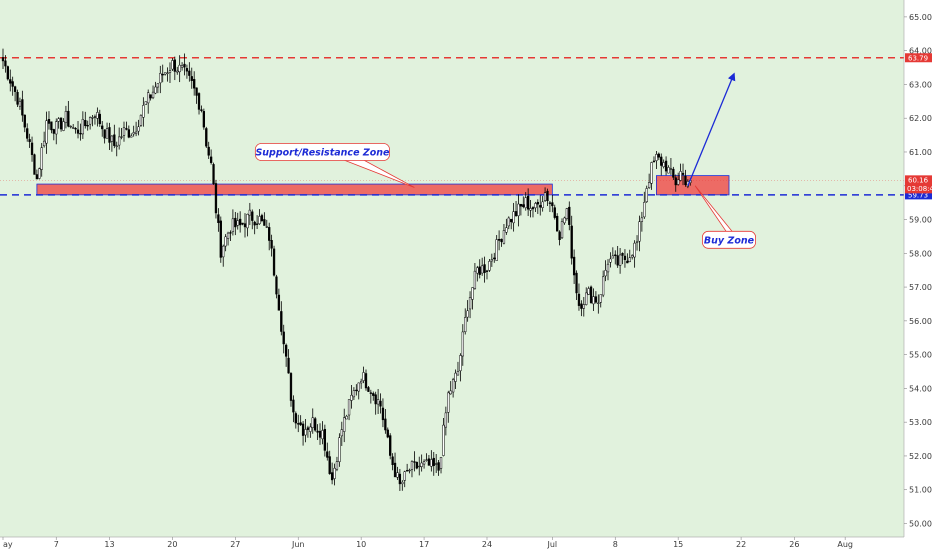 The height and width of the screenshot is (555, 932). What do you see at coordinates (466, 543) in the screenshot?
I see `x-axis: ay 7 13 20 27 Jun 10 17 24 Jul 8 15 22 26 Aug` at bounding box center [466, 543].